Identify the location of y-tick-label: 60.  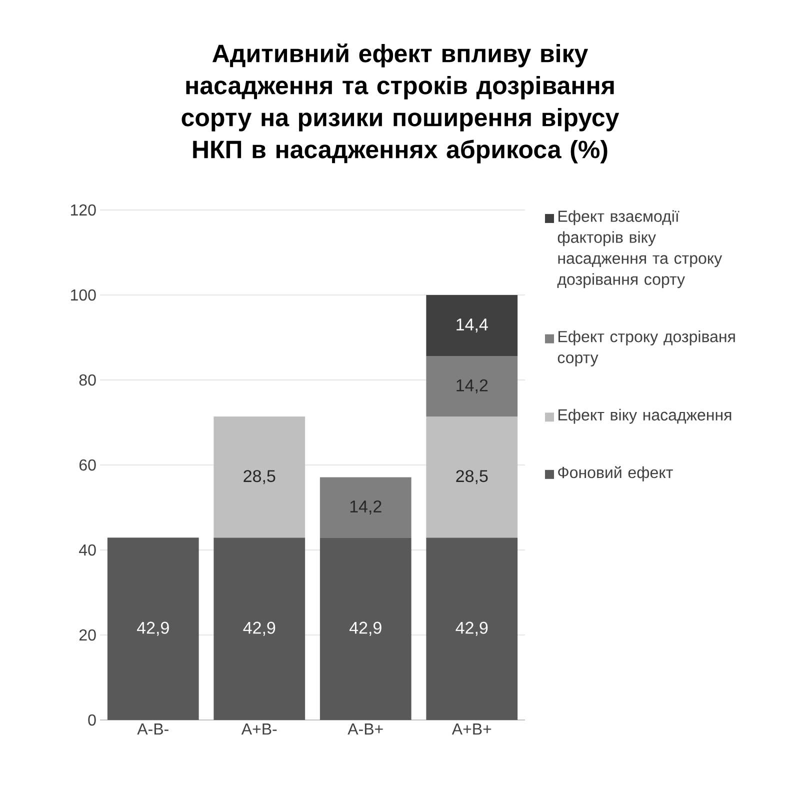
(87, 465).